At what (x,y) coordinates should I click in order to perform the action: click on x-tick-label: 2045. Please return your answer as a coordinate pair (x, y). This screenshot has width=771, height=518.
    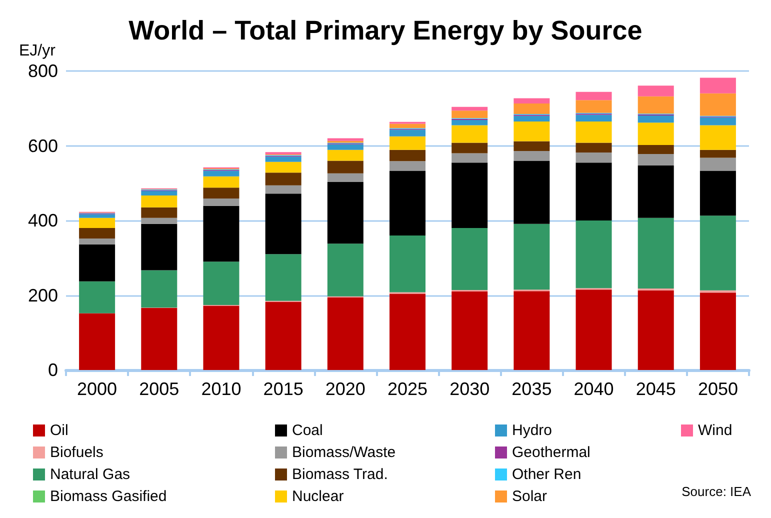
    Looking at the image, I should click on (656, 389).